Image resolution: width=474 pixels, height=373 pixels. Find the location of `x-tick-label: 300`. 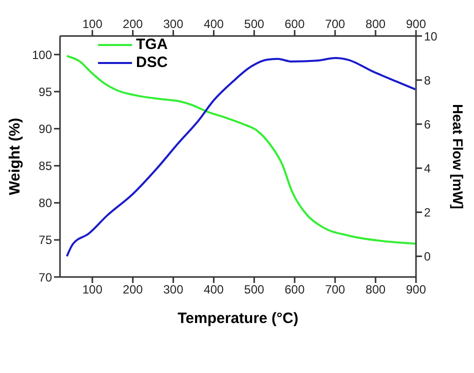

x-tick-label: 300 is located at coordinates (173, 24).